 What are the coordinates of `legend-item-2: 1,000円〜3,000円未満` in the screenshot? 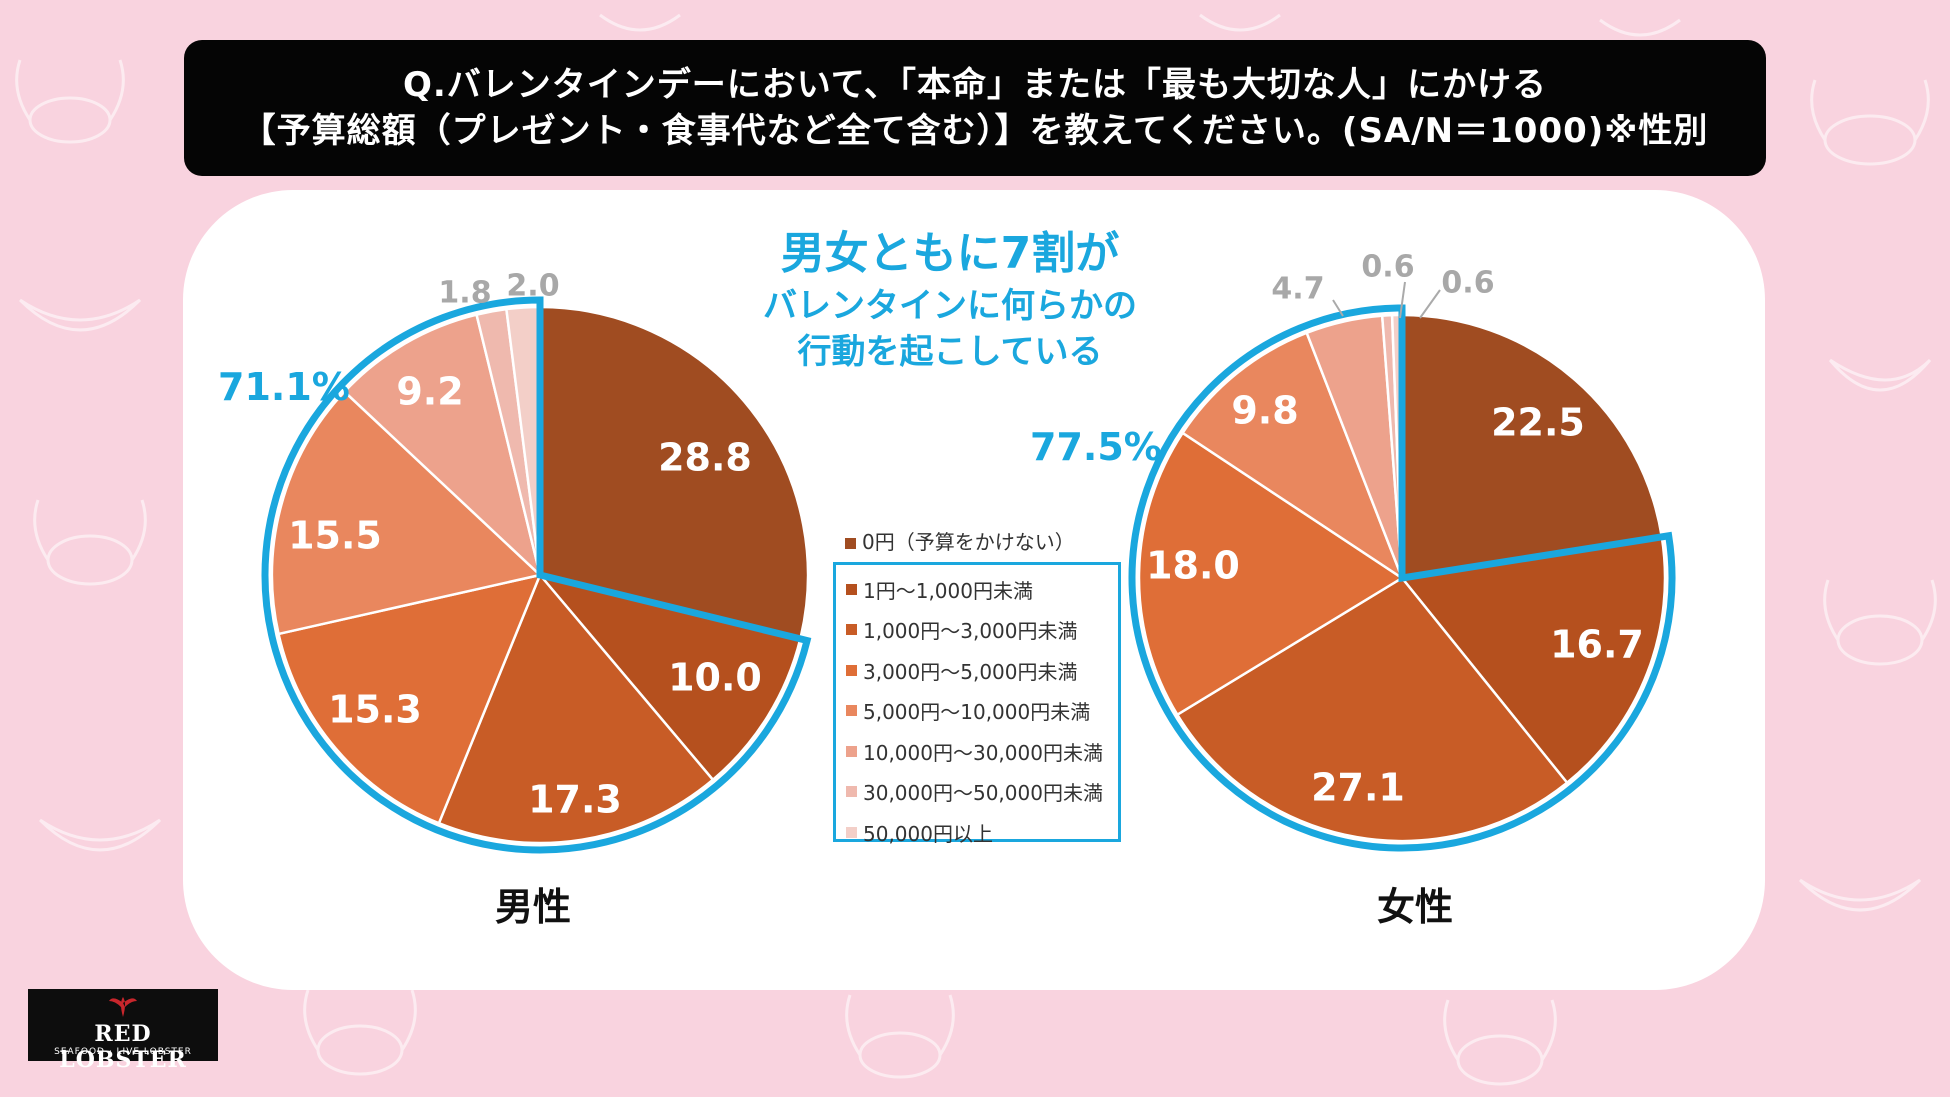 It's located at (977, 630).